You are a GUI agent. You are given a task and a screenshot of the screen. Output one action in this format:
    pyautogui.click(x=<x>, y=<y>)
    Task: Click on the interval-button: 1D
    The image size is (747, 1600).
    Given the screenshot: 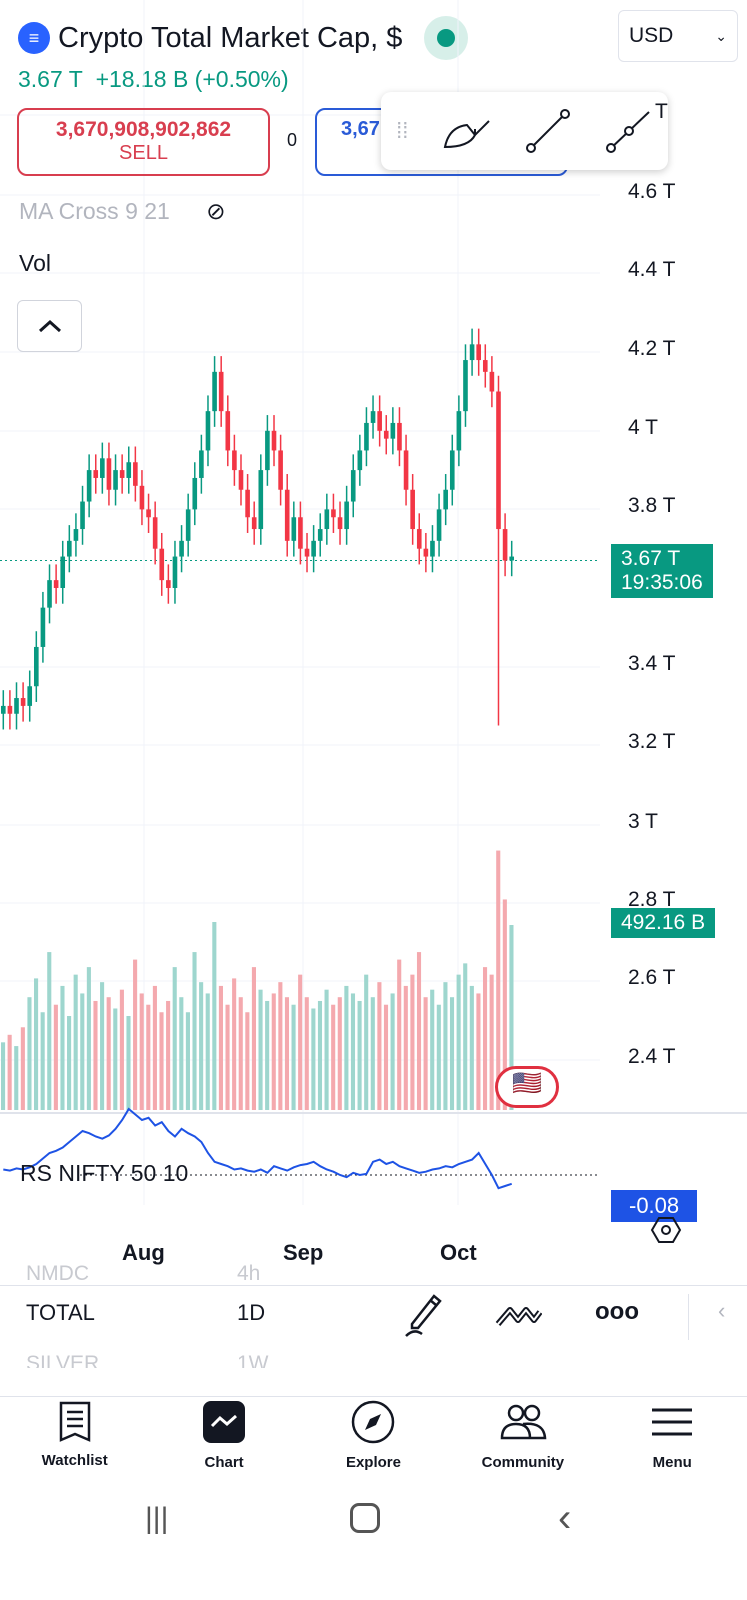 What is the action you would take?
    pyautogui.click(x=251, y=1312)
    